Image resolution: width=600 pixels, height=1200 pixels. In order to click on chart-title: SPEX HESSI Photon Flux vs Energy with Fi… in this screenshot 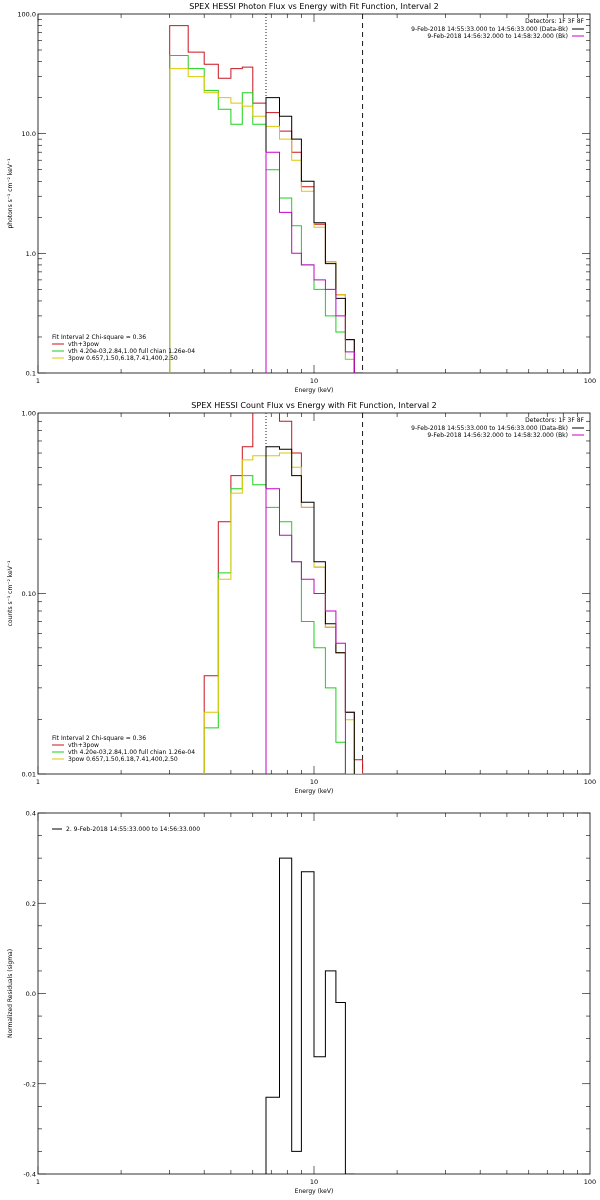, I will do `click(314, 6)`.